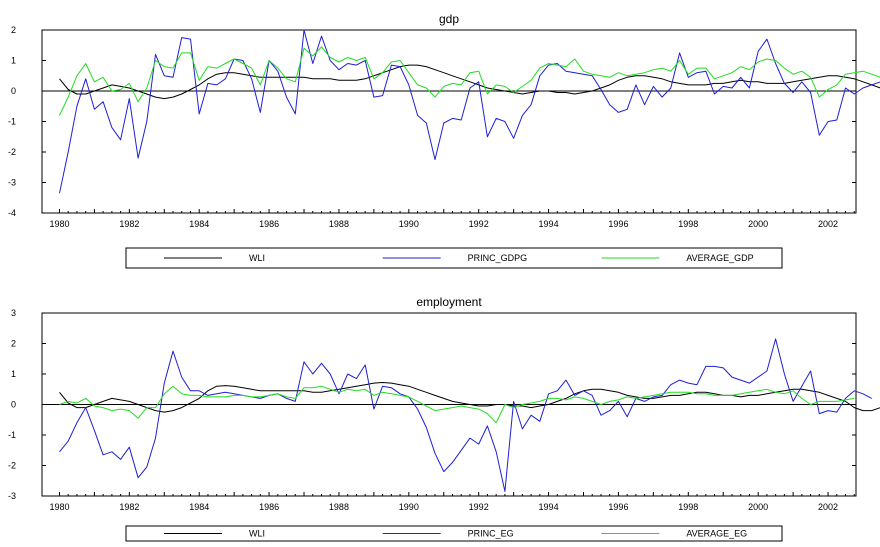  I want to click on y-tick-label: -4, so click(12, 213).